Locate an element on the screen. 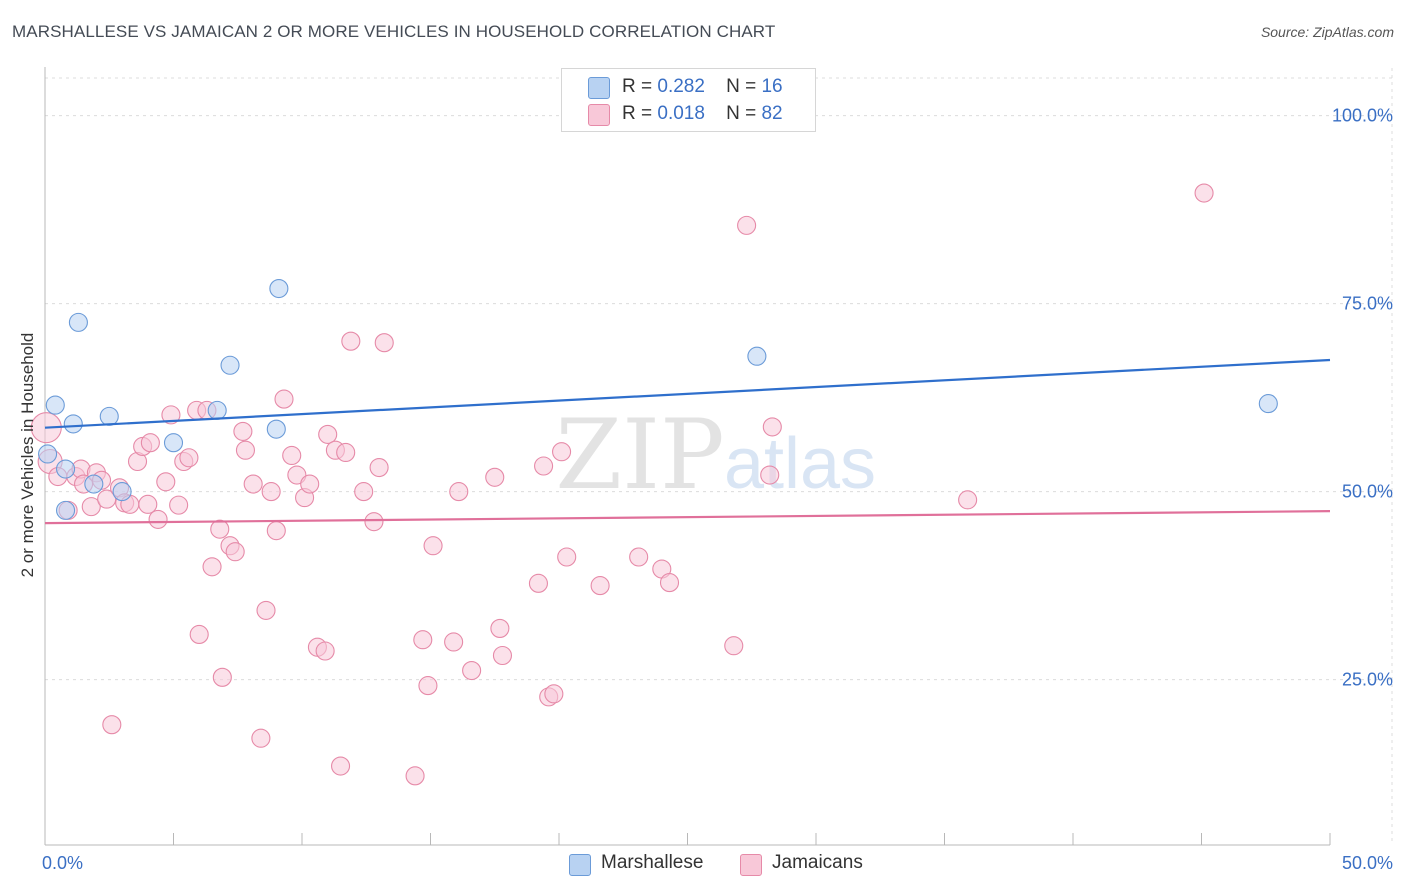  legend-r-value: 0.018 is located at coordinates (681, 113).